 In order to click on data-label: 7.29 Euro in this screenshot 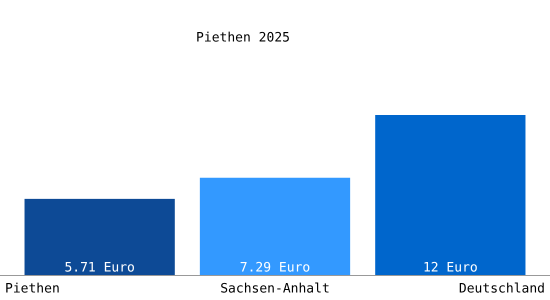, I will do `click(275, 268)`.